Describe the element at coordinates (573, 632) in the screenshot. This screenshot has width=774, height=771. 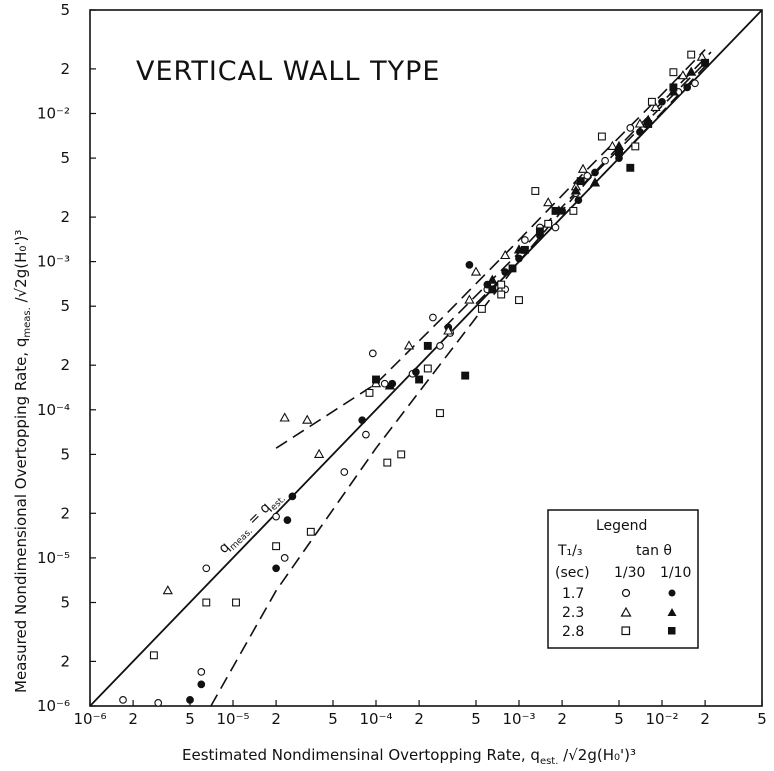
I see `legend-period-3: 2.8` at that location.